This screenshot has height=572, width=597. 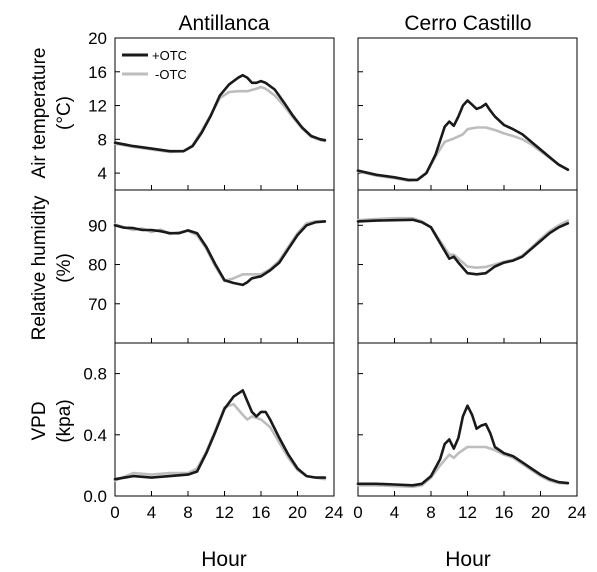 What do you see at coordinates (102, 173) in the screenshot?
I see `y-tick-label-r0c0-0: 4` at bounding box center [102, 173].